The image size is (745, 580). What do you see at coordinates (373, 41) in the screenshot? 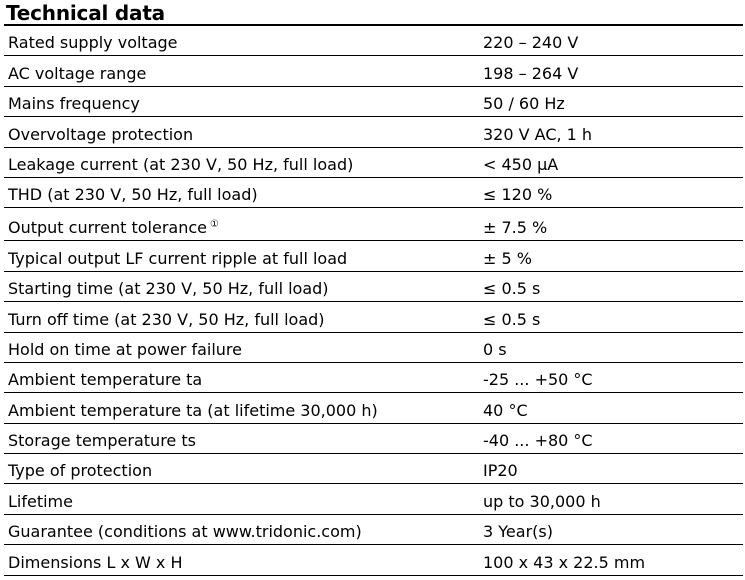
I see `table-row: Rated supply voltage 220 – 240 V` at bounding box center [373, 41].